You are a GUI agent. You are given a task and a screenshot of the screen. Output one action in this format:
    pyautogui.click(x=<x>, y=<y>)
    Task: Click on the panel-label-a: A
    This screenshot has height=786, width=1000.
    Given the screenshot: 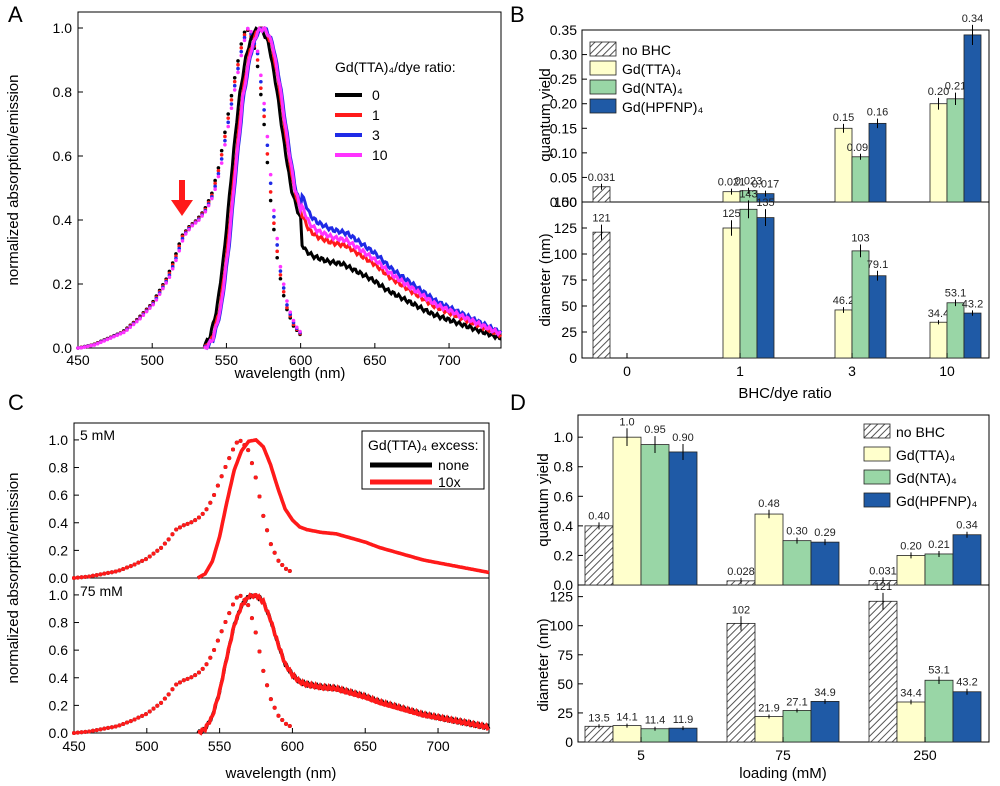 What is the action you would take?
    pyautogui.click(x=15, y=14)
    